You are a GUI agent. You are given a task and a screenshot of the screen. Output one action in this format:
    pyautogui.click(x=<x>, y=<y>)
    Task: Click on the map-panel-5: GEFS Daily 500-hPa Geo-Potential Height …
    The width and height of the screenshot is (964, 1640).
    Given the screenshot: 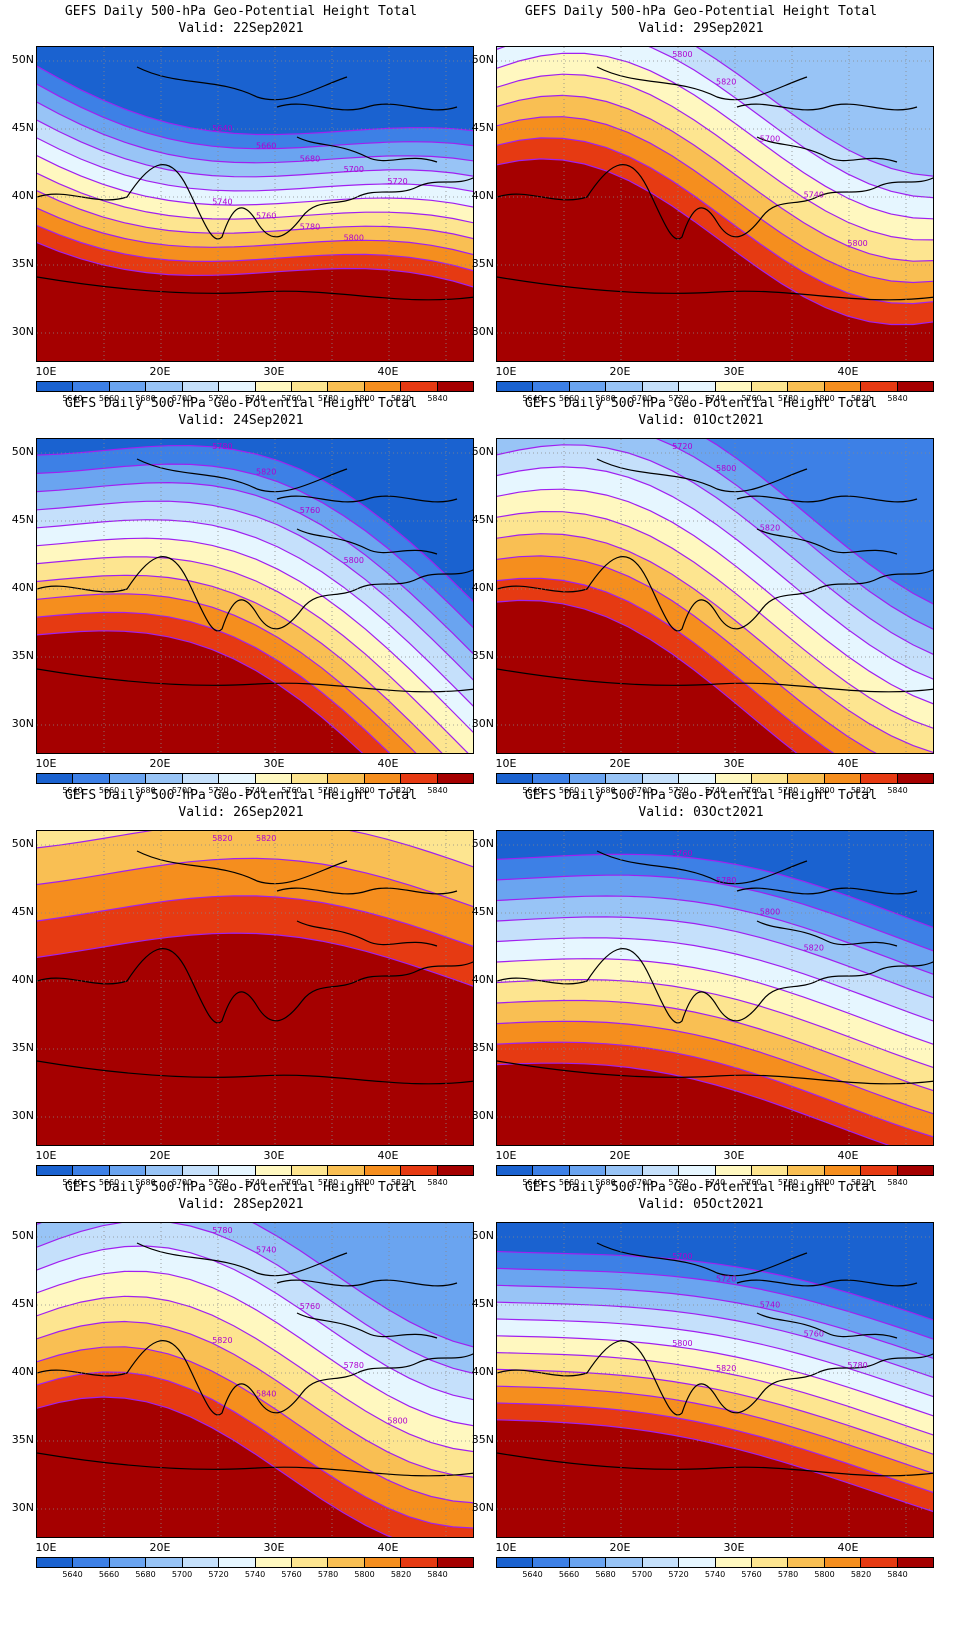 What is the action you would take?
    pyautogui.click(x=241, y=989)
    